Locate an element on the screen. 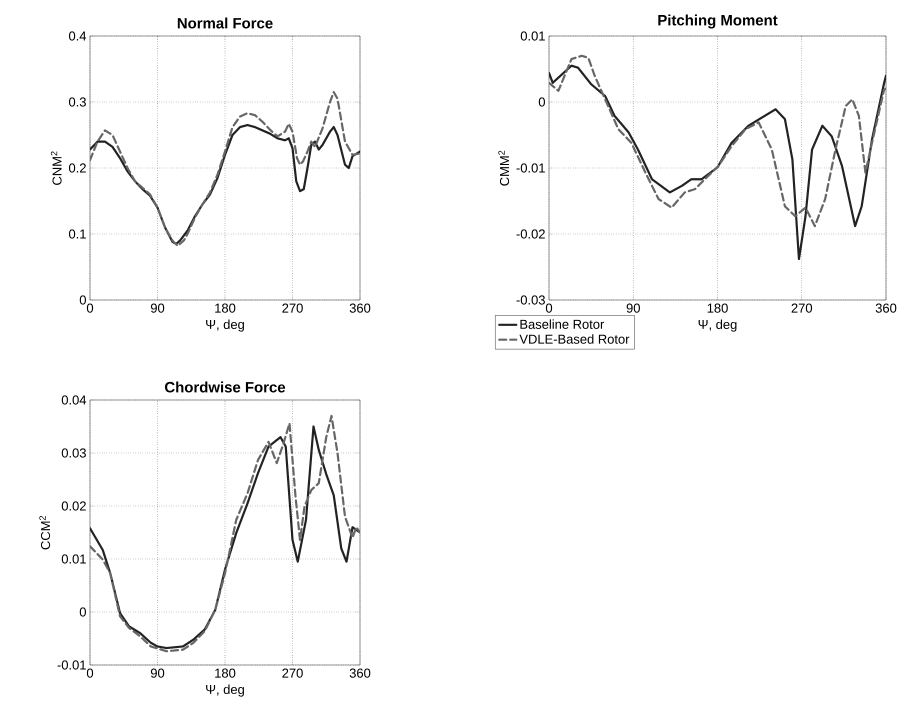 The image size is (903, 718). y-tick-label: -0.03 is located at coordinates (530, 300).